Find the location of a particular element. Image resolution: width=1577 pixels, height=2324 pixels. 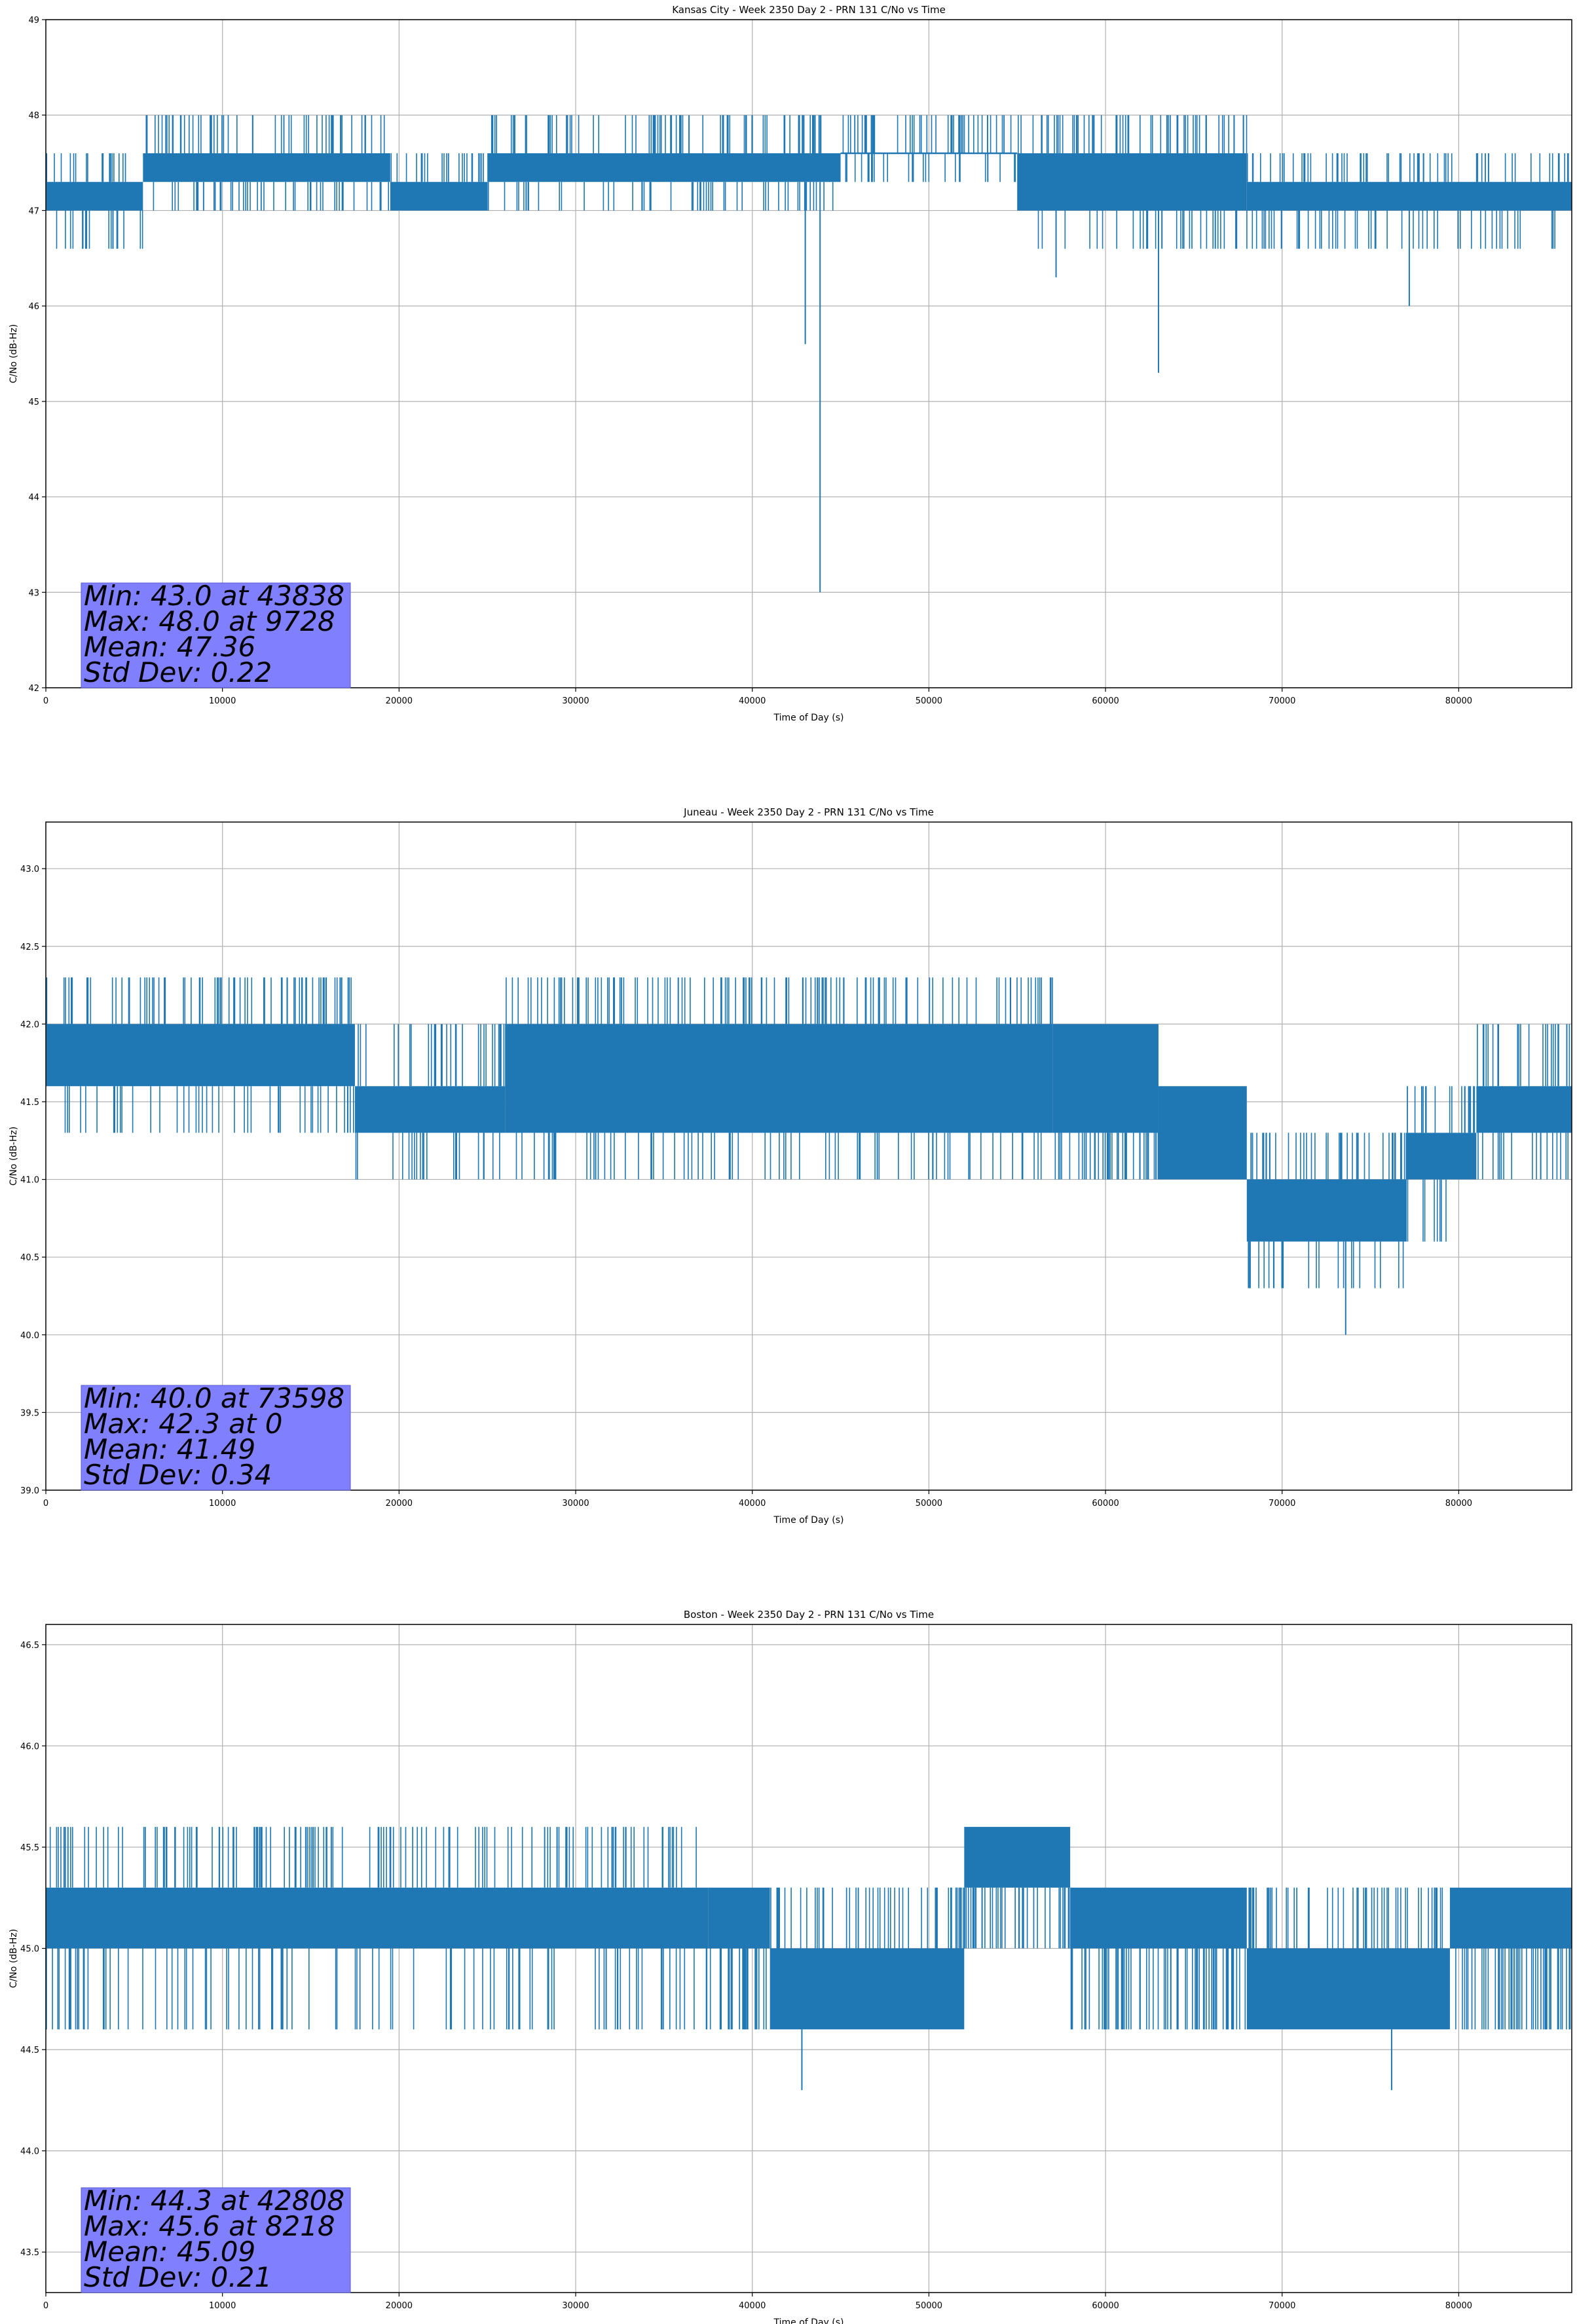

stats-std: Std Dev: 0.34 is located at coordinates (178, 1475).